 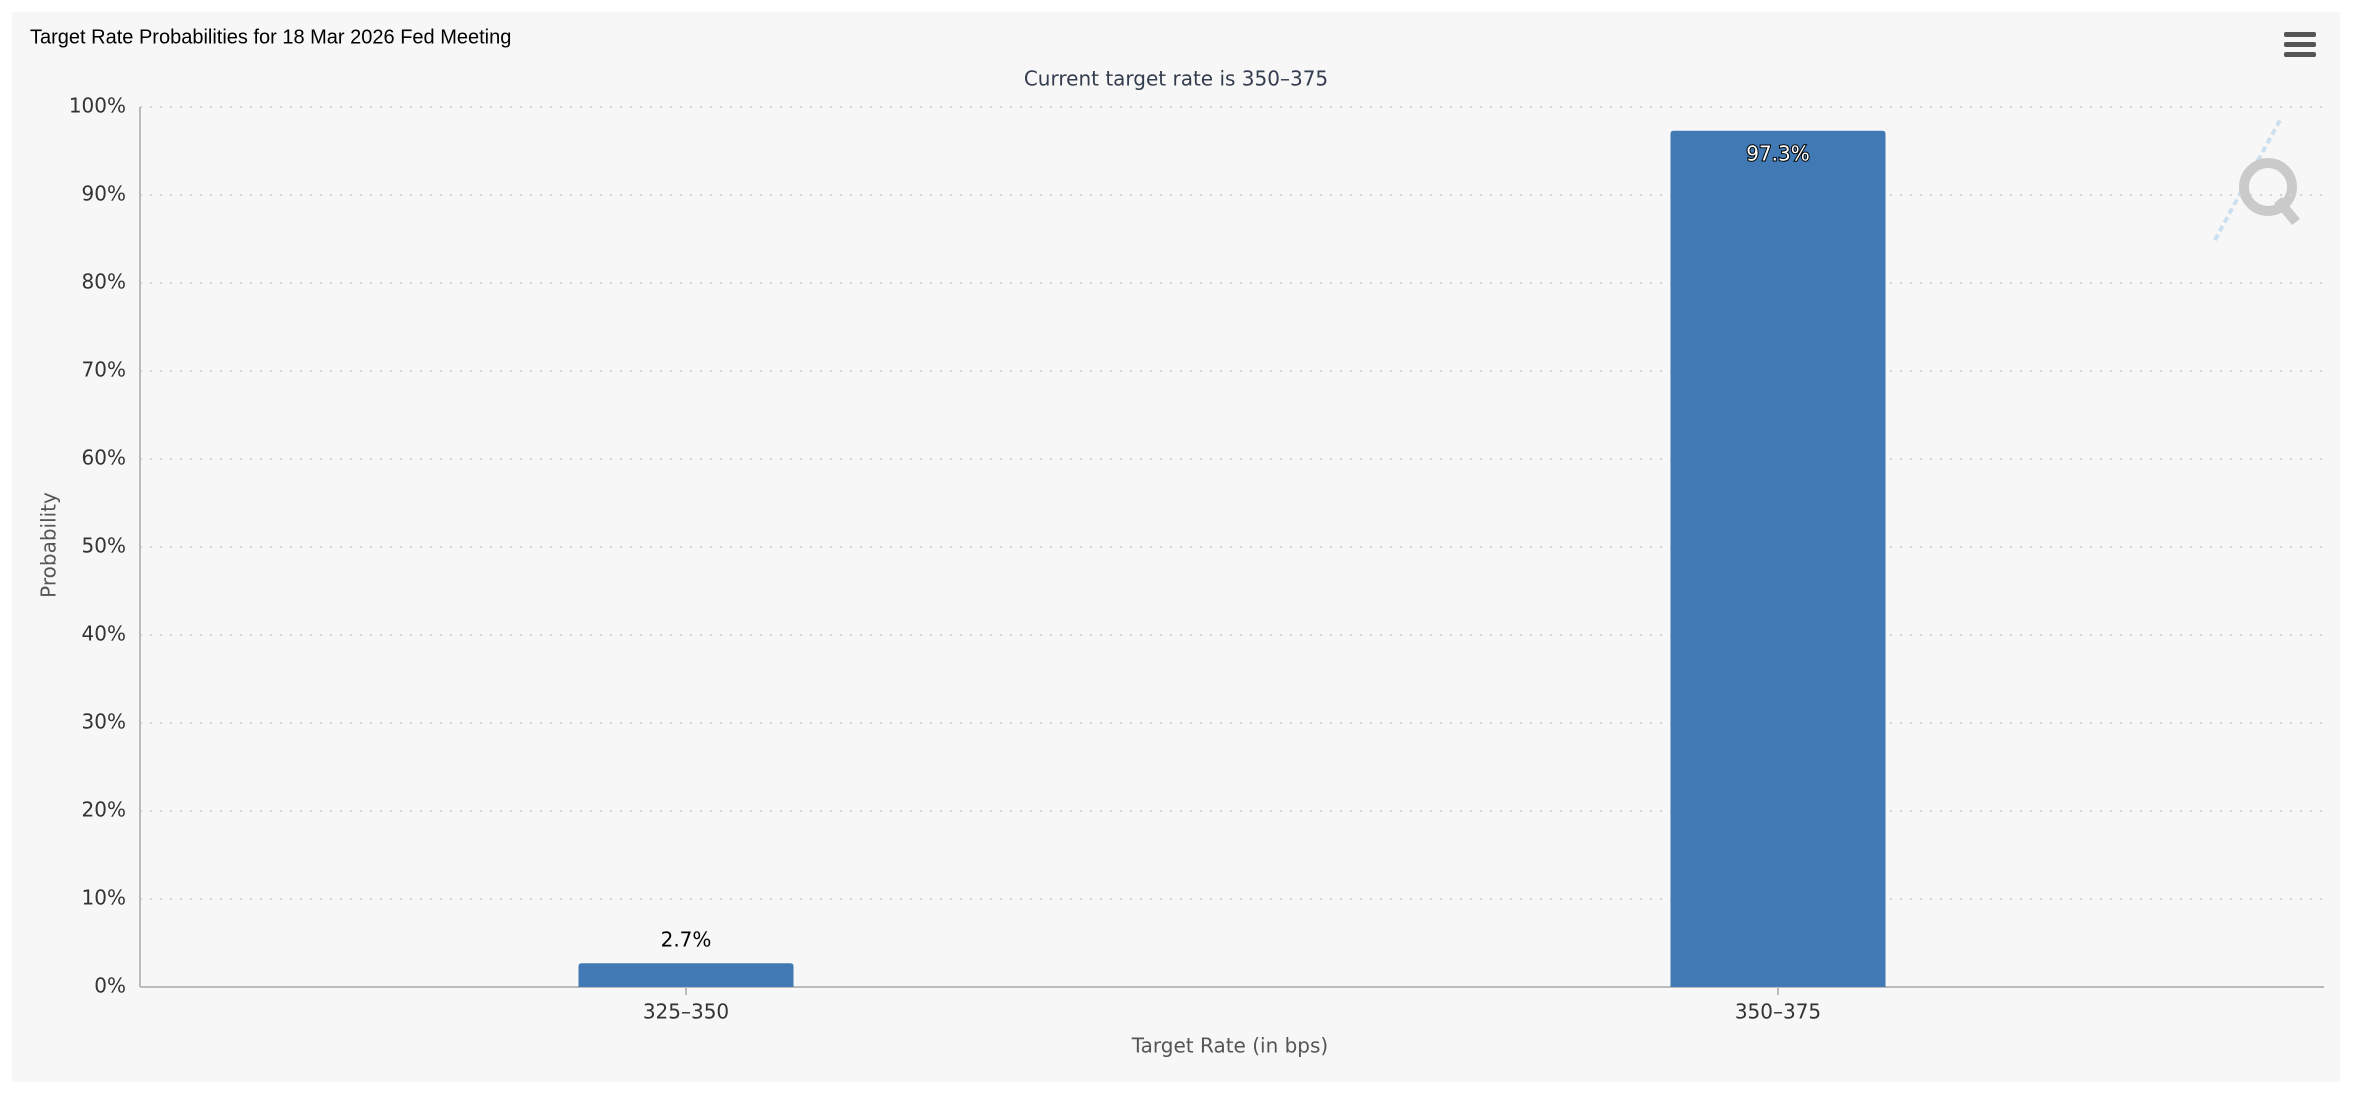 What do you see at coordinates (104, 370) in the screenshot?
I see `y-tick-label: 70%` at bounding box center [104, 370].